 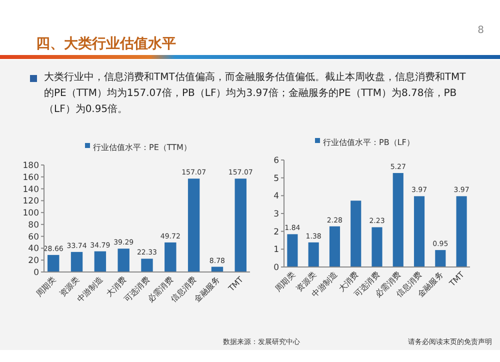 What do you see at coordinates (33, 261) in the screenshot?
I see `y-tick-label: 20` at bounding box center [33, 261].